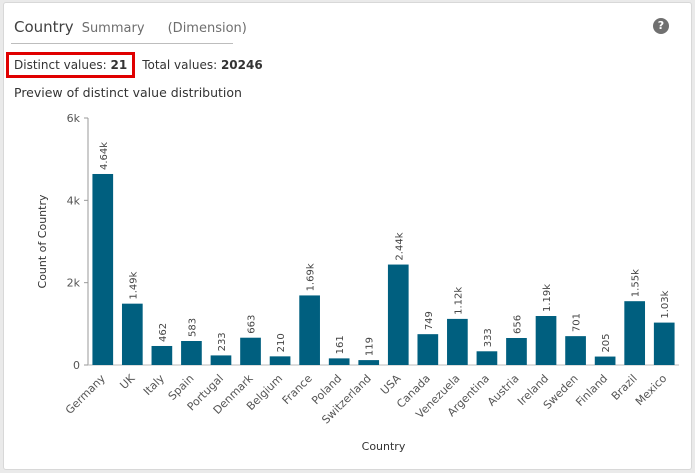 The height and width of the screenshot is (473, 695). Describe the element at coordinates (391, 385) in the screenshot. I see `x-tick-label: USA` at that location.